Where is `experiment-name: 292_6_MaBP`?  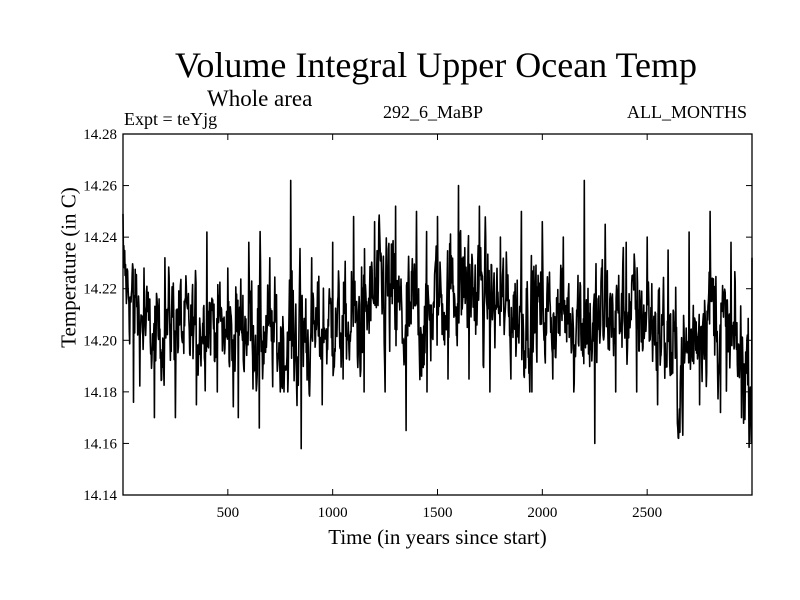
experiment-name: 292_6_MaBP is located at coordinates (433, 112).